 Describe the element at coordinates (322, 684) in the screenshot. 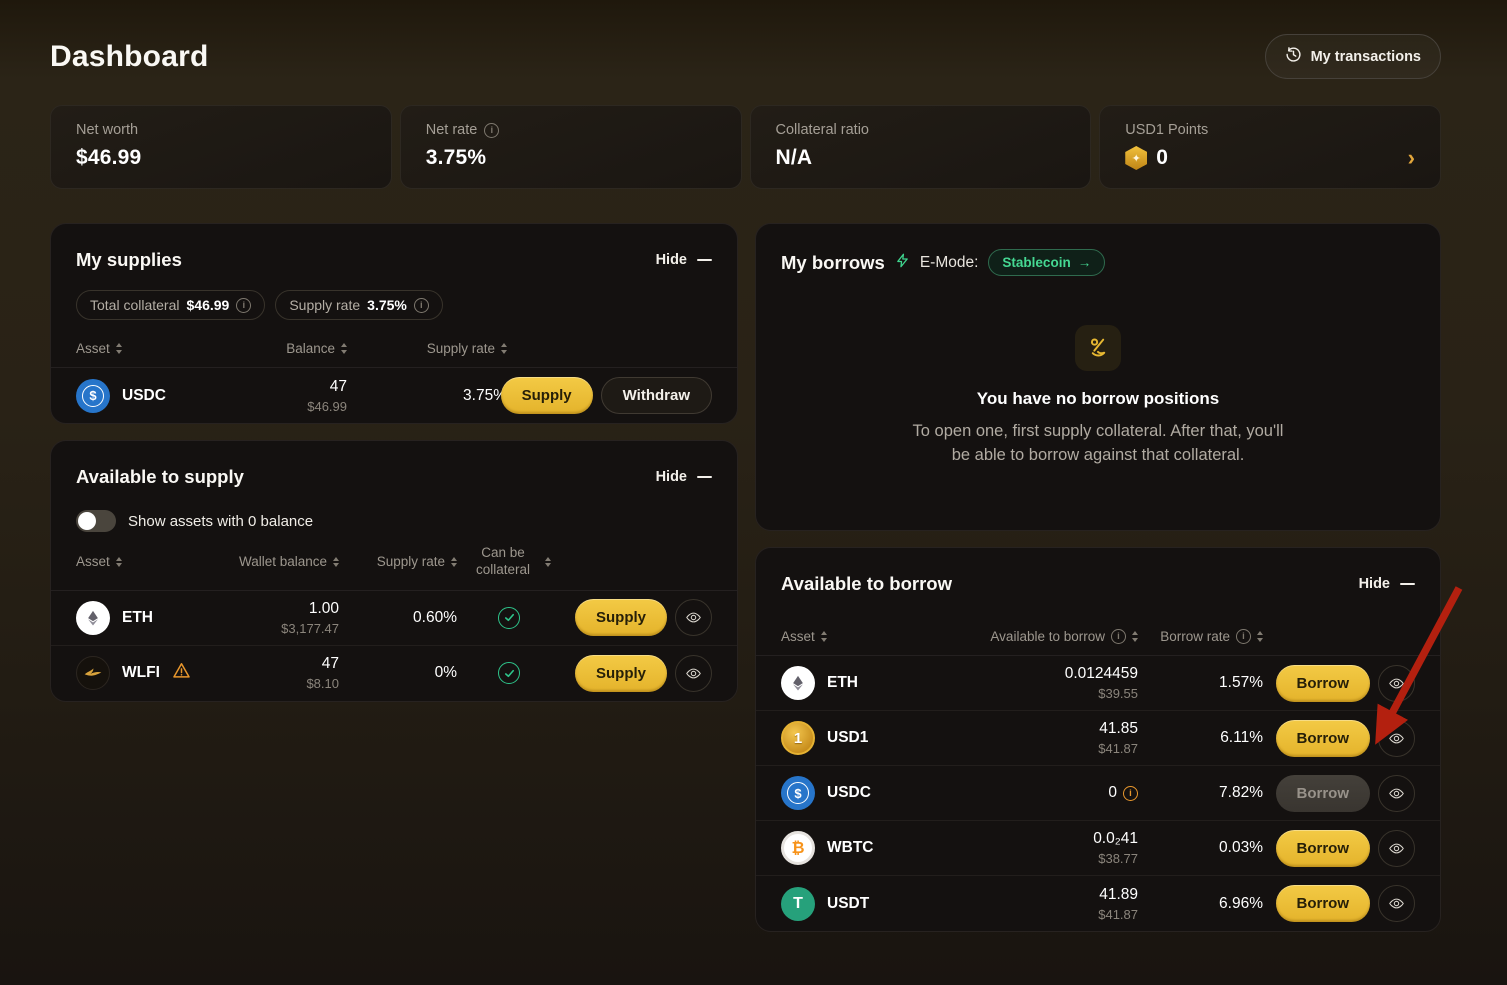

I see `wallet-balance-usd: $8.10` at that location.